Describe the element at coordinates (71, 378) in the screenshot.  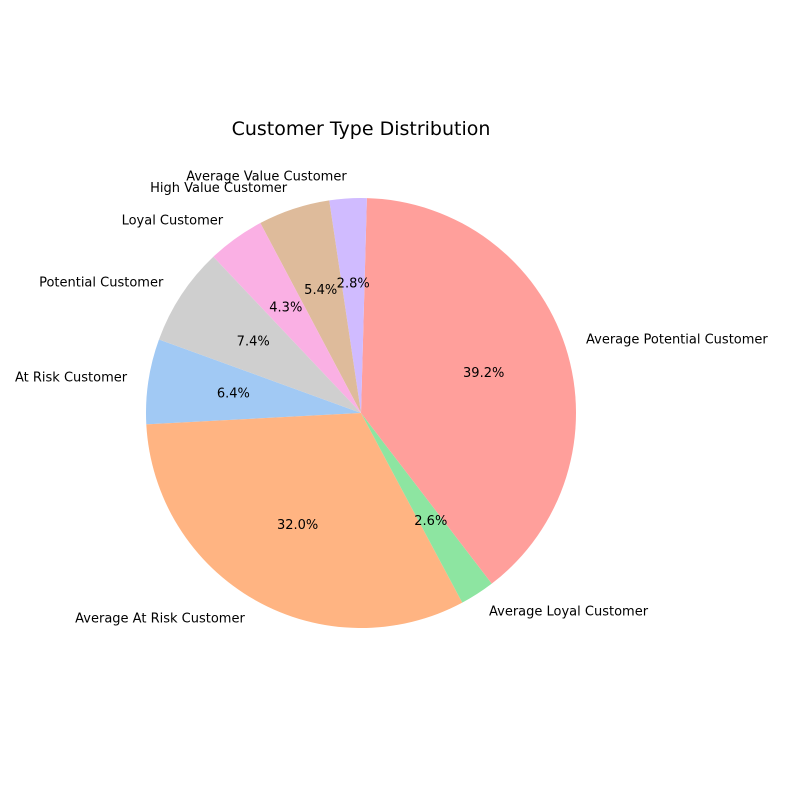
I see `slice-label-0: At Risk Customer` at that location.